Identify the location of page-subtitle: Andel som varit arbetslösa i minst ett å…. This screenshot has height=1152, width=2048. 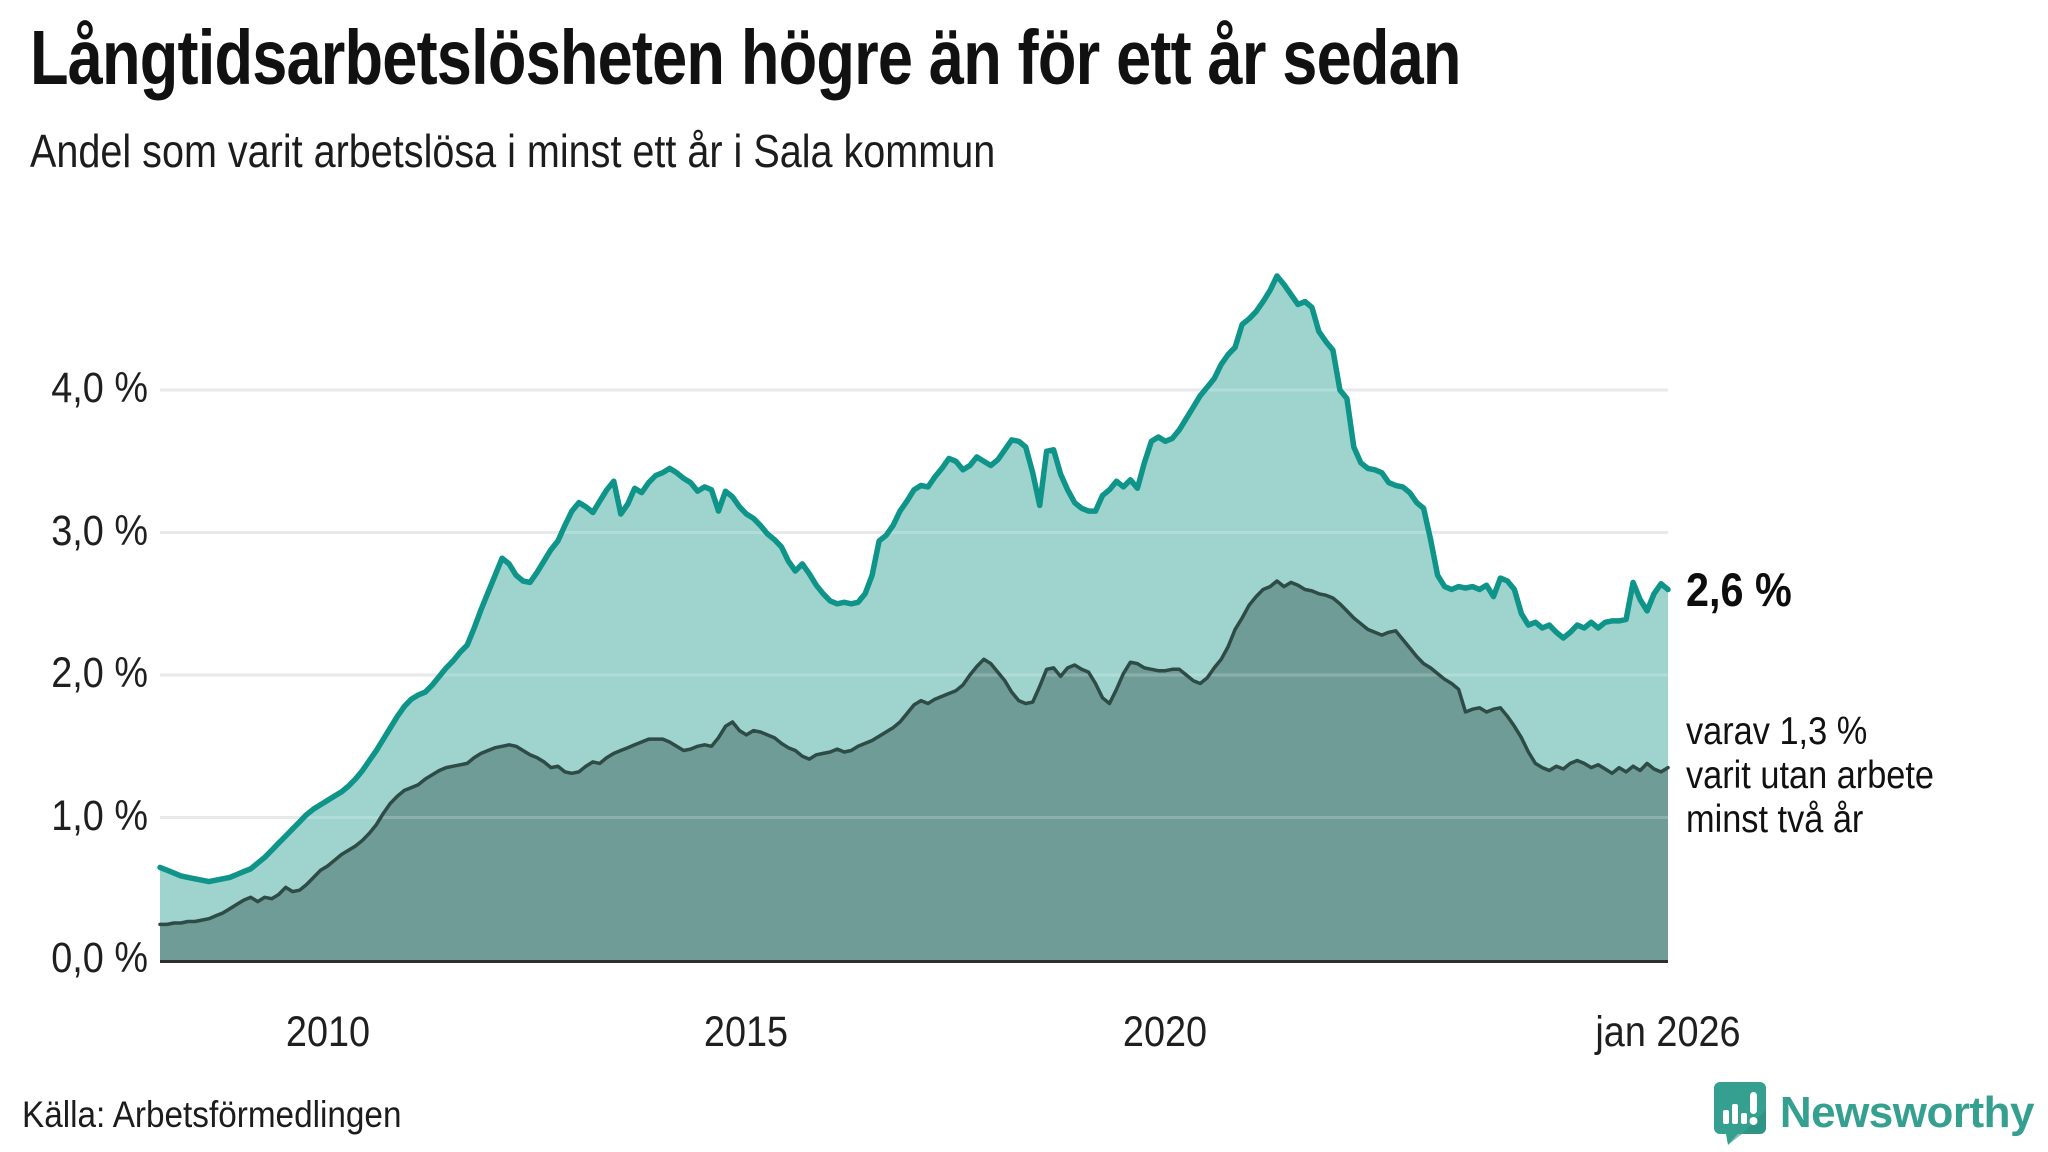
(513, 151).